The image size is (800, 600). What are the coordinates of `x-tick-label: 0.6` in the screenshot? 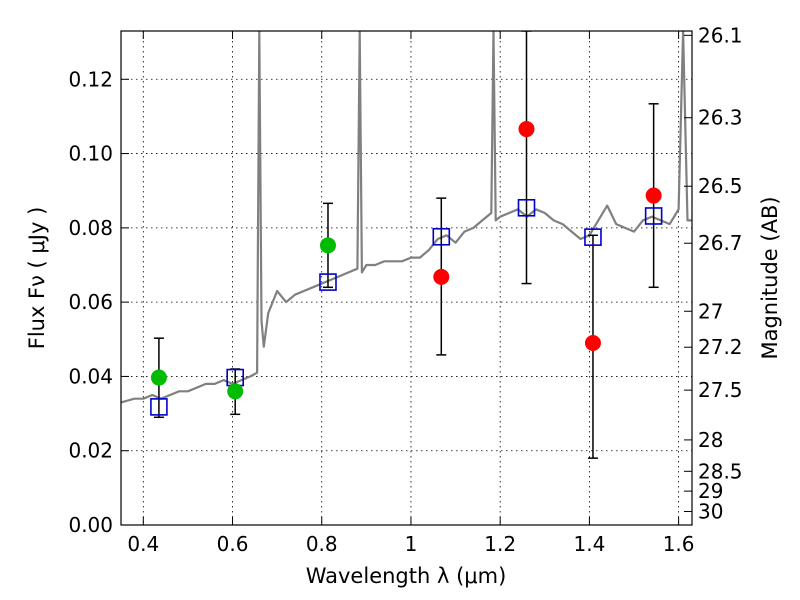 It's located at (233, 544).